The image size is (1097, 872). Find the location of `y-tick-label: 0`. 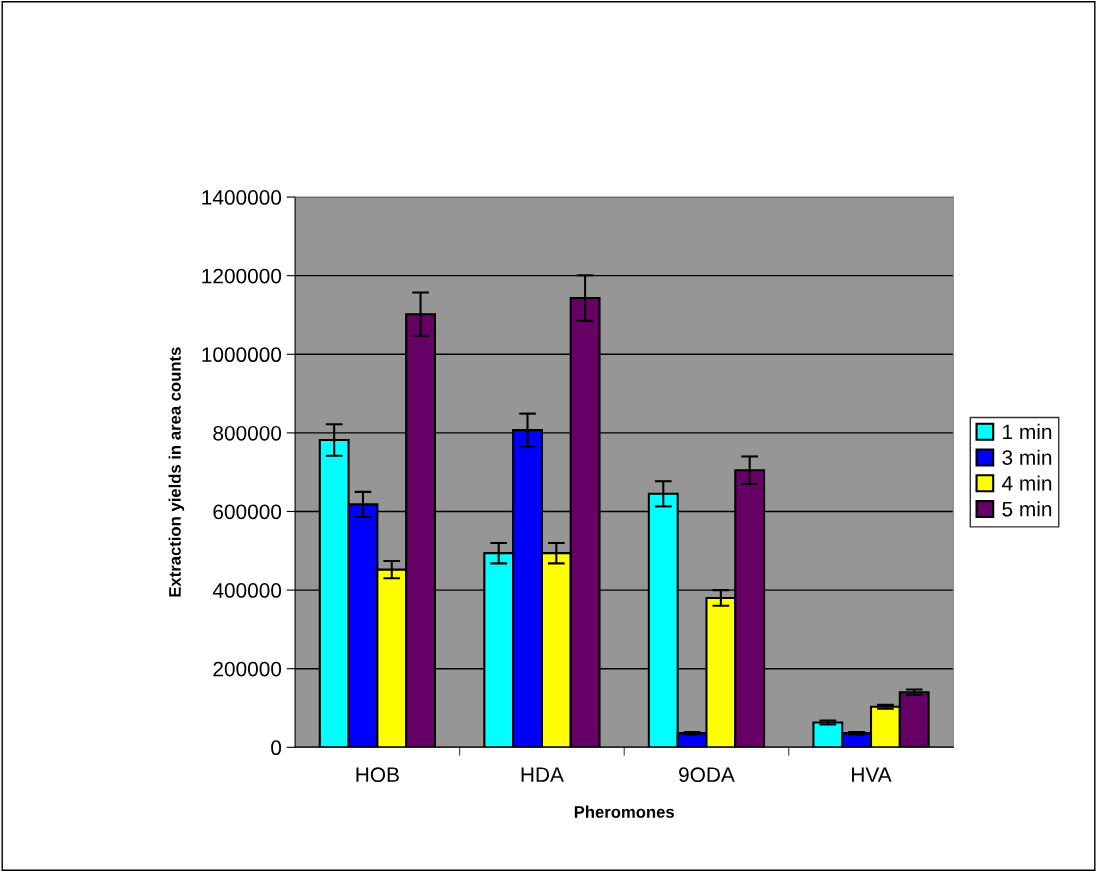

y-tick-label: 0 is located at coordinates (276, 748).